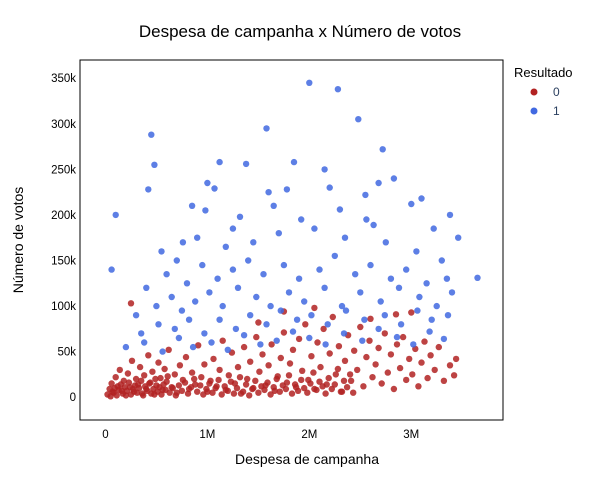  Describe the element at coordinates (207, 435) in the screenshot. I see `x-tick-label: 1M` at that location.